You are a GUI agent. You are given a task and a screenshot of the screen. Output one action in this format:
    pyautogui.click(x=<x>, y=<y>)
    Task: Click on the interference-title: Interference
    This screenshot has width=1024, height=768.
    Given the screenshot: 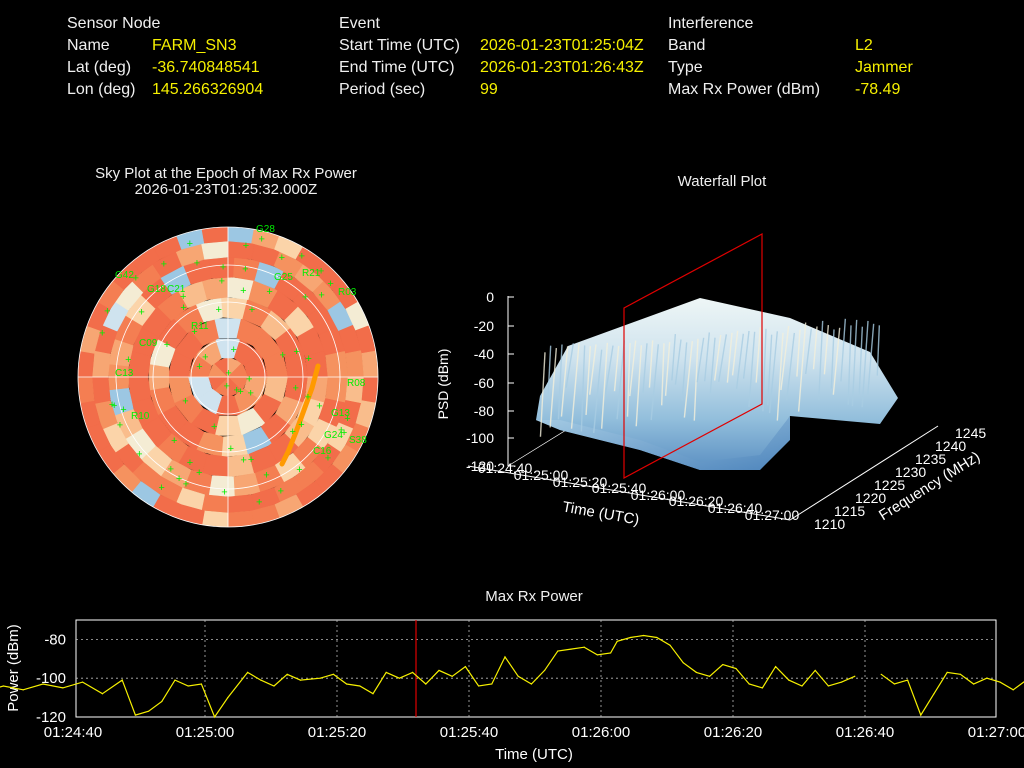 What is the action you would take?
    pyautogui.click(x=711, y=23)
    